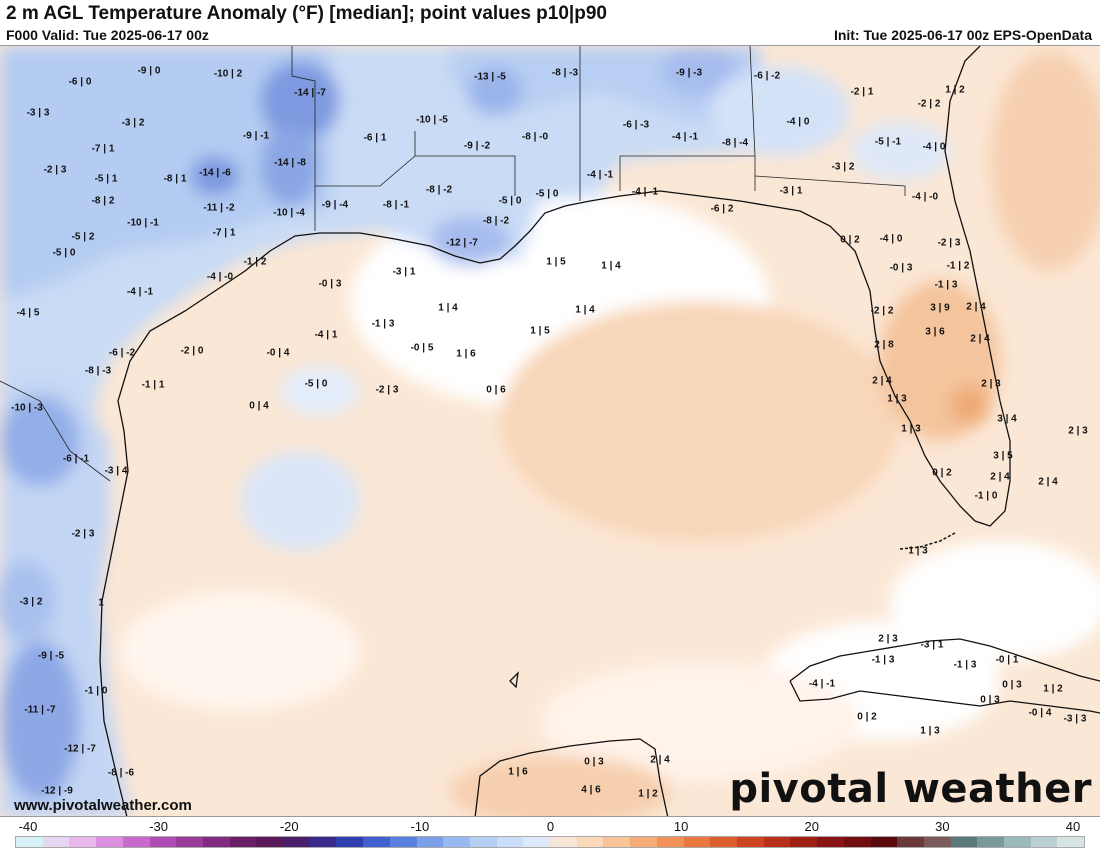 This screenshot has height=850, width=1100. What do you see at coordinates (942, 826) in the screenshot?
I see `colorbar-tick-label: 30` at bounding box center [942, 826].